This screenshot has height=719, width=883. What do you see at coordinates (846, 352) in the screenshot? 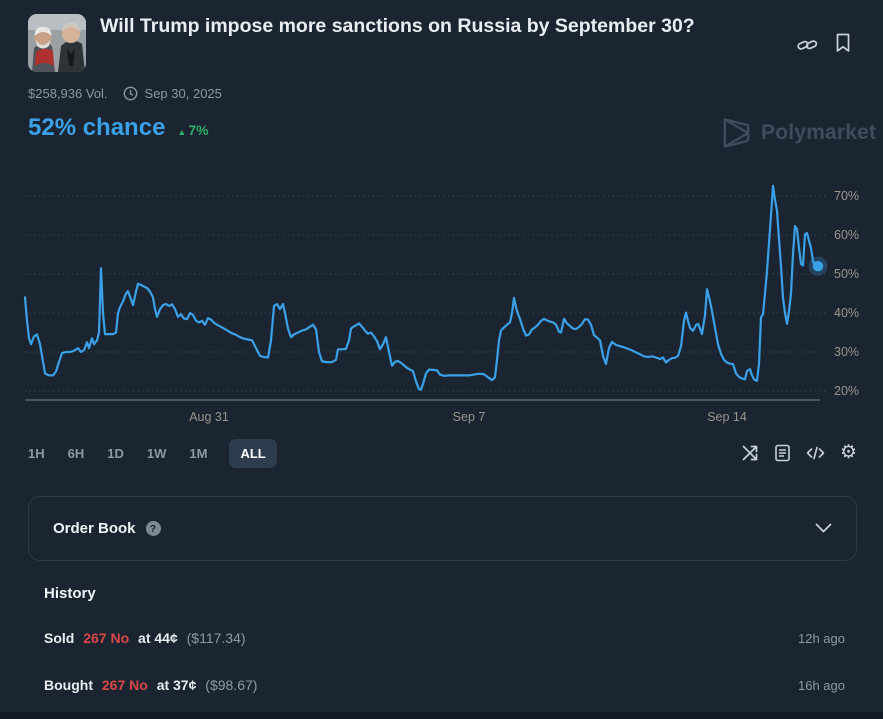
I see `y-axis-label: 30%` at bounding box center [846, 352].